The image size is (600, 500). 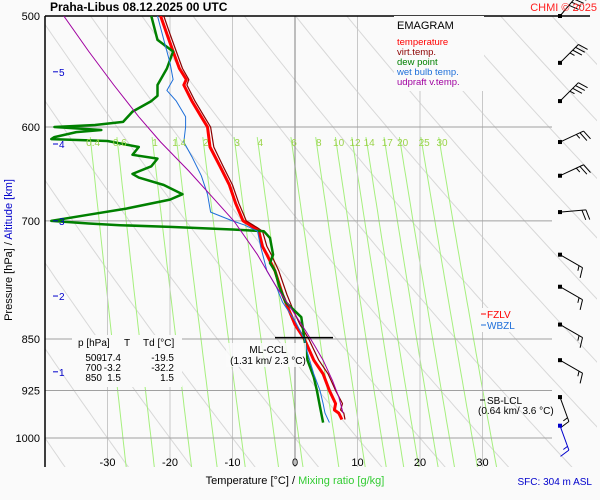 I want to click on wbzl-label: WBZL, so click(x=501, y=326).